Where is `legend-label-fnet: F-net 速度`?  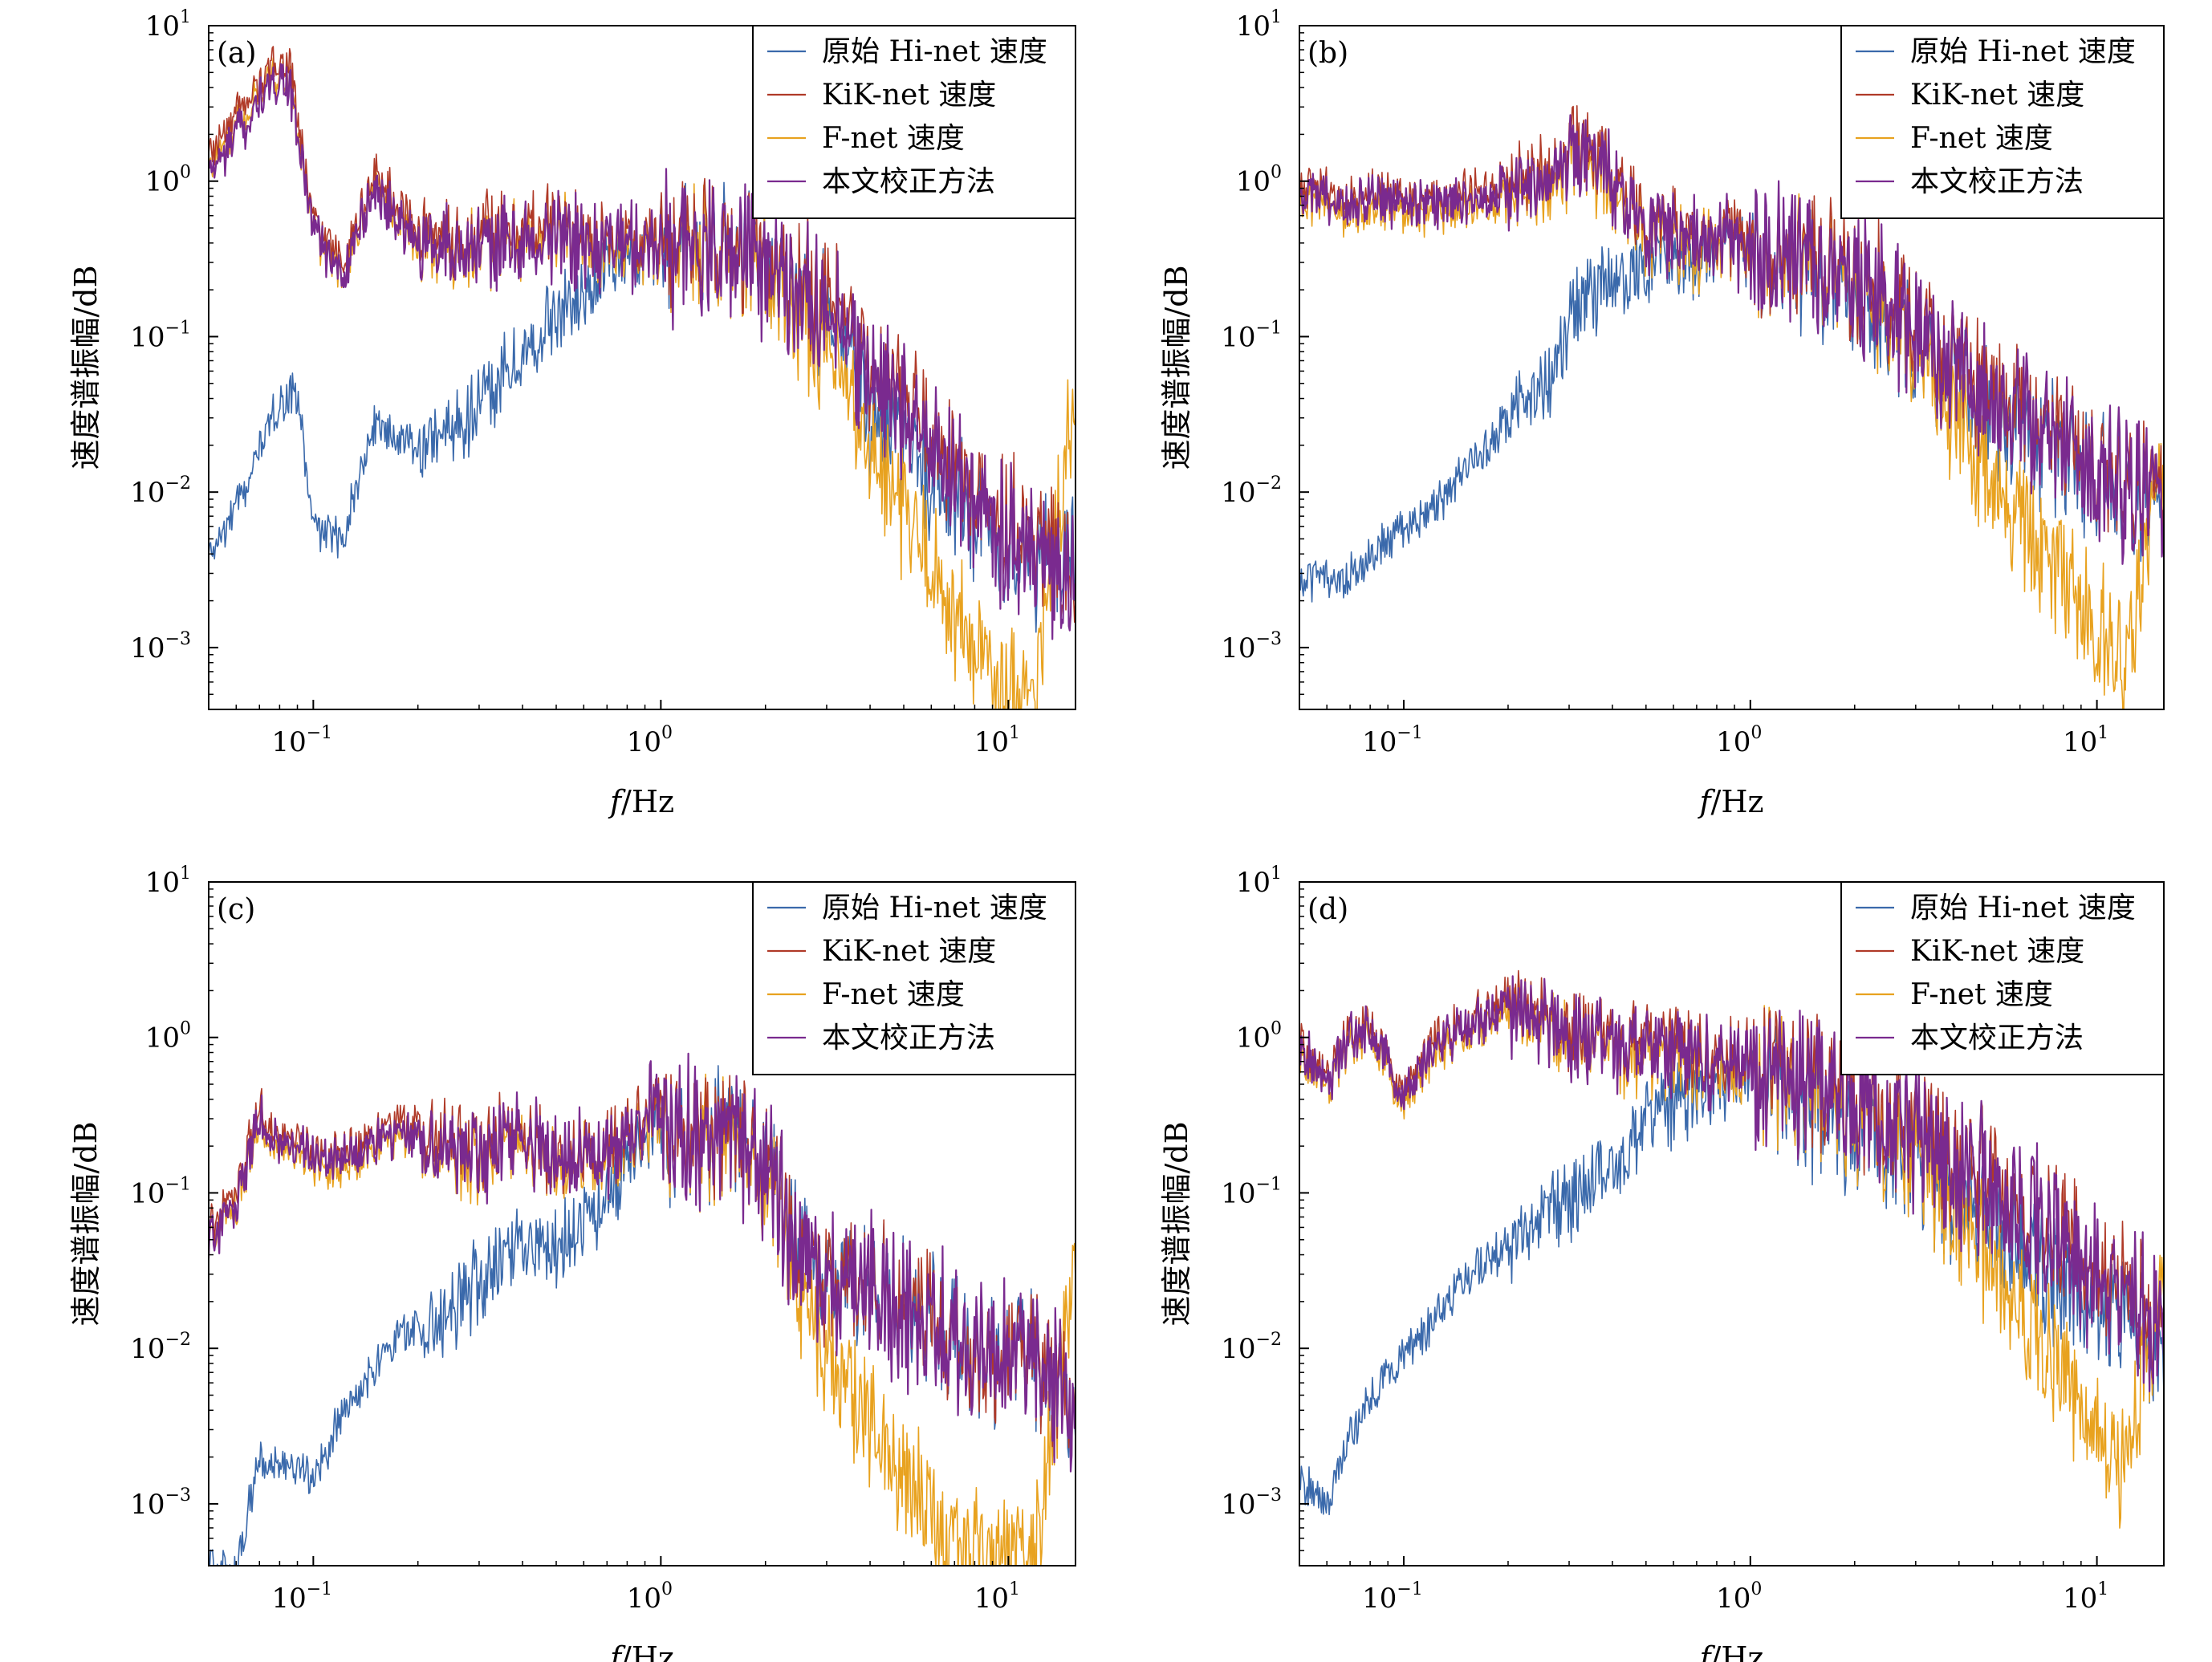
legend-label-fnet: F-net 速度 is located at coordinates (893, 138).